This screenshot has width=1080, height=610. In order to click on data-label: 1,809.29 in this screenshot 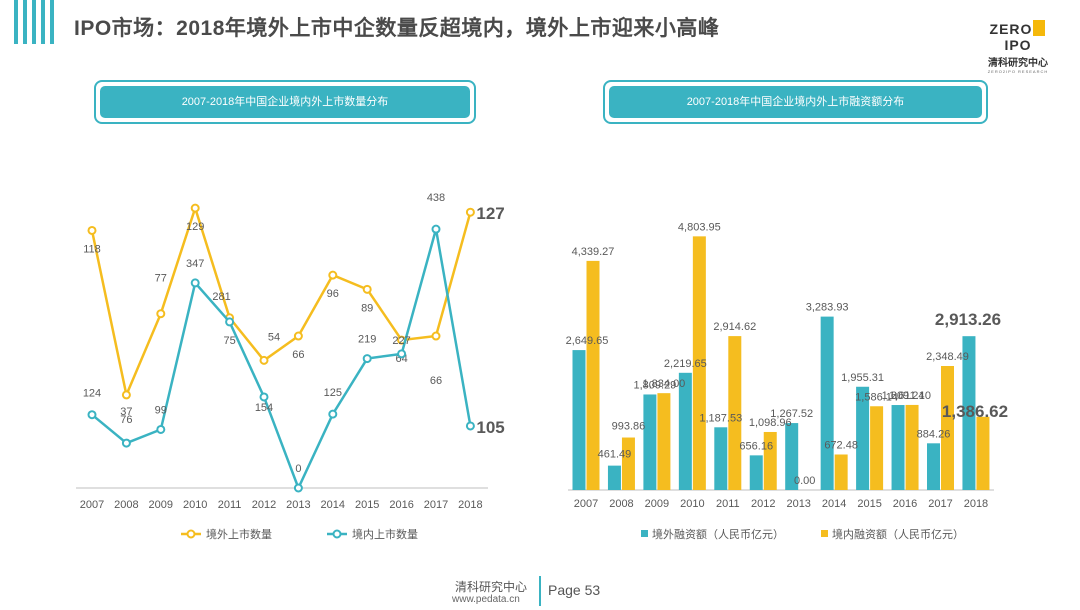, I will do `click(654, 385)`.